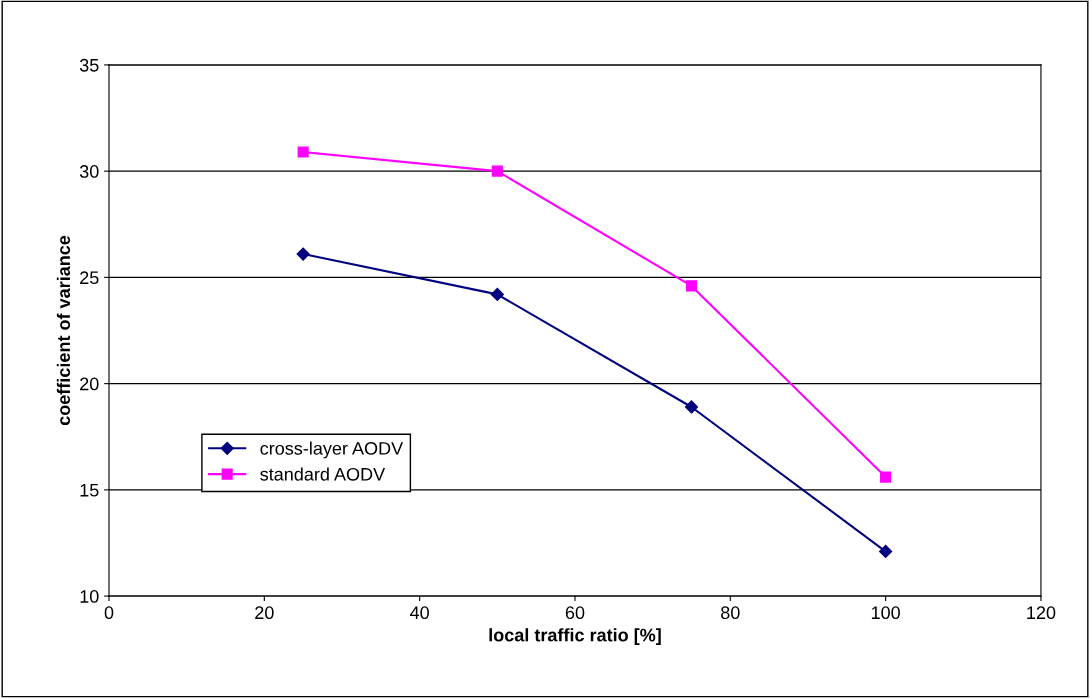 This screenshot has height=698, width=1090. Describe the element at coordinates (1041, 613) in the screenshot. I see `x-tick-label: 120` at that location.